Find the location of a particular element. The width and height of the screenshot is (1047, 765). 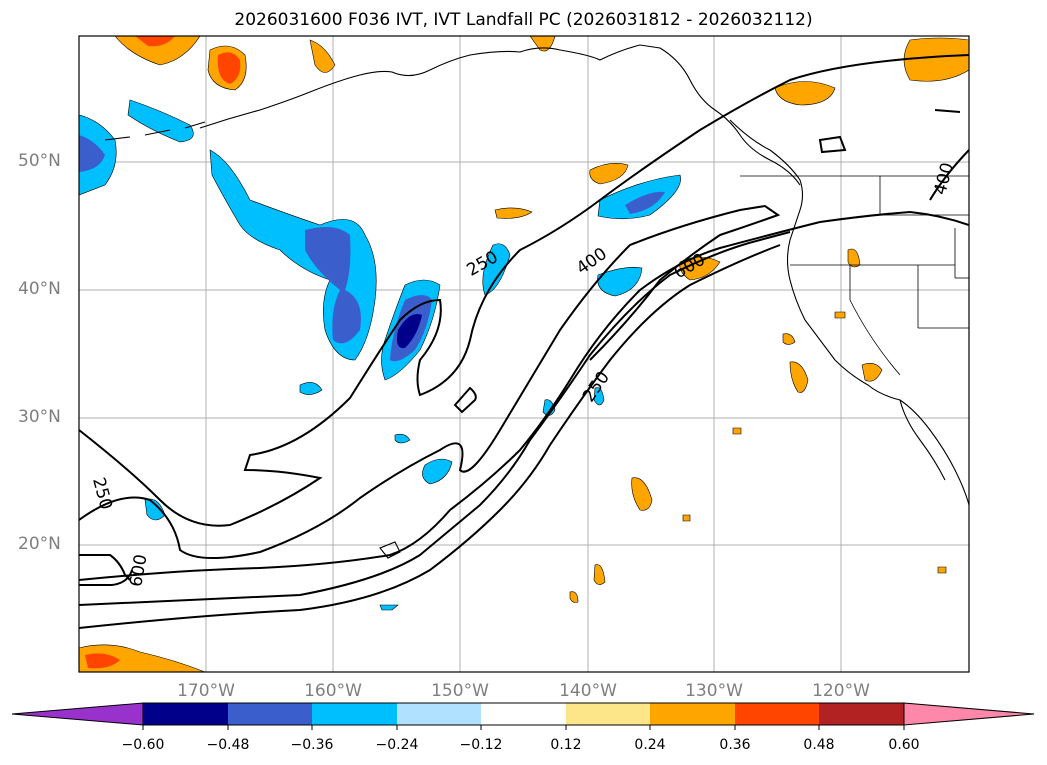

orange-region-nw-core is located at coordinates (155, 41).